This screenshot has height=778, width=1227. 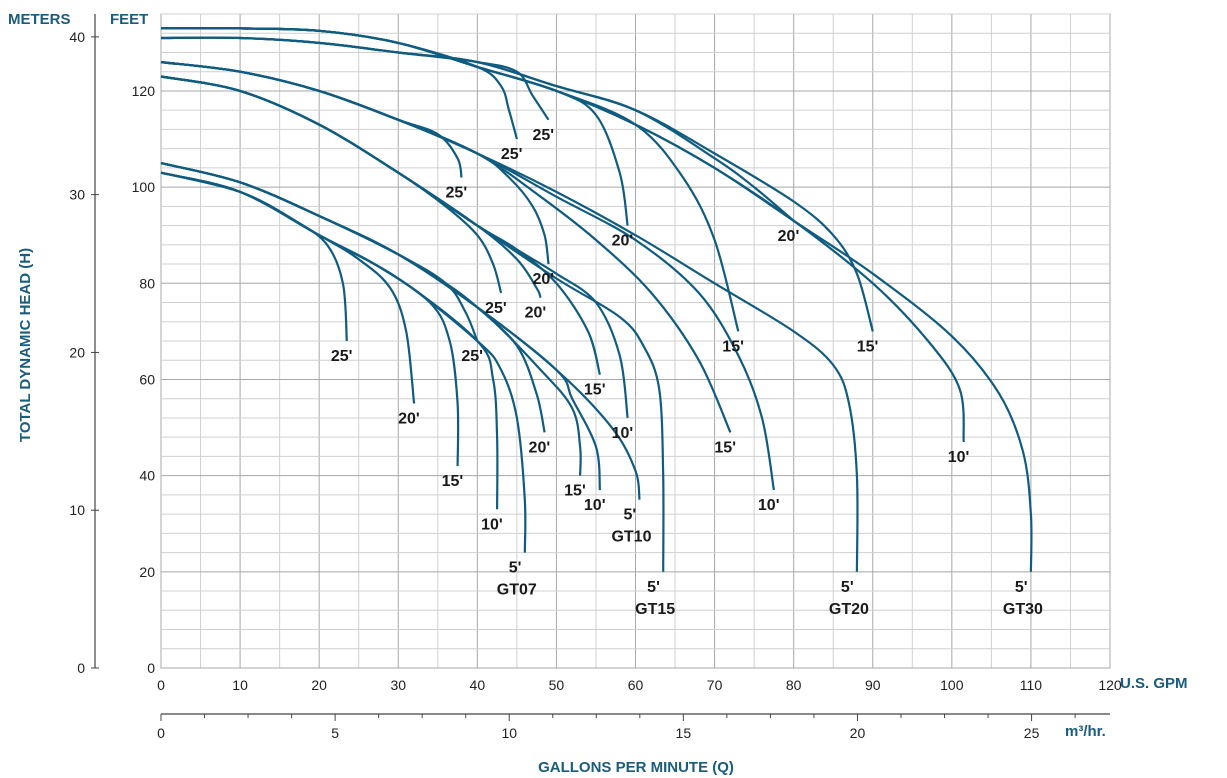 I want to click on y-tick-feet: 120, so click(x=144, y=91).